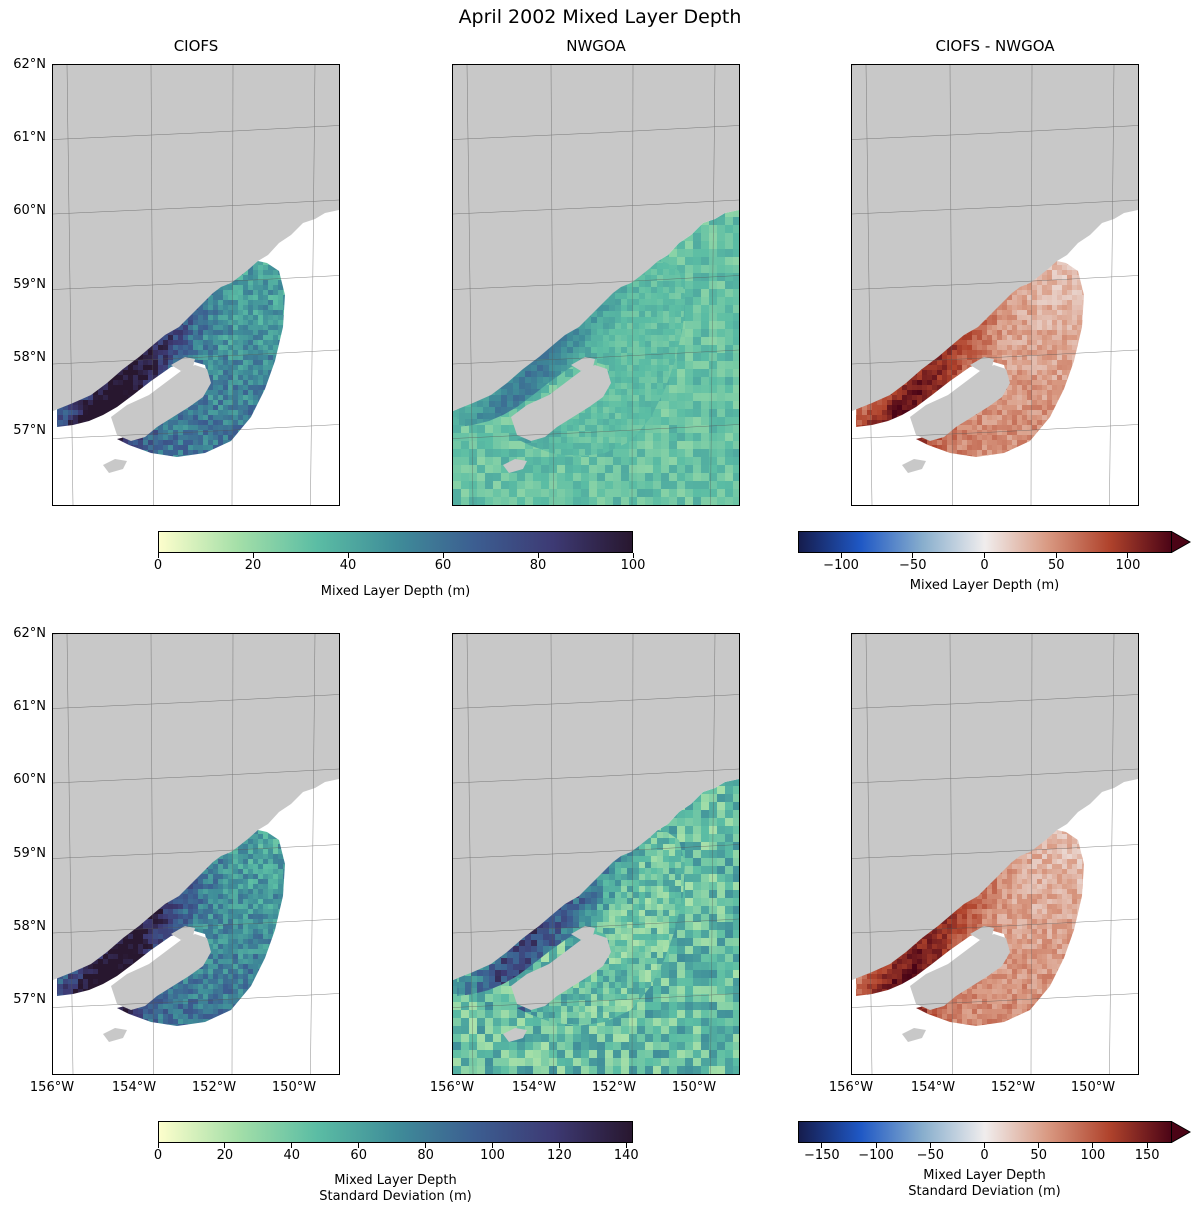  I want to click on map-panel-nwgoa-std, so click(596, 854).